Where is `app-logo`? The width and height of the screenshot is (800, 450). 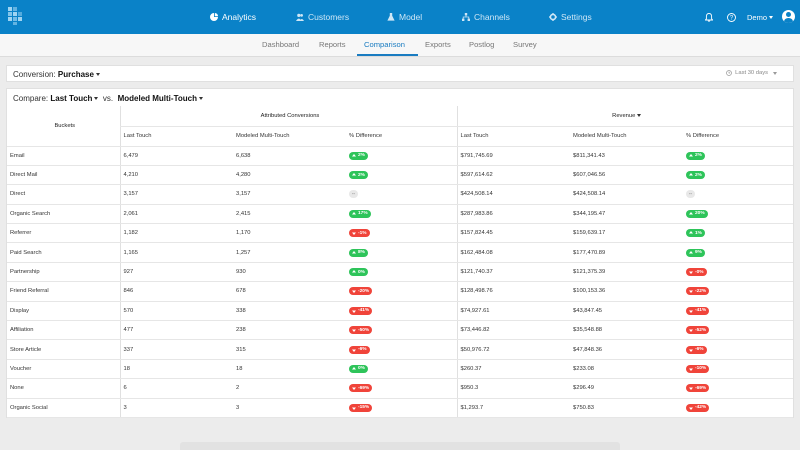
app-logo is located at coordinates (15, 16).